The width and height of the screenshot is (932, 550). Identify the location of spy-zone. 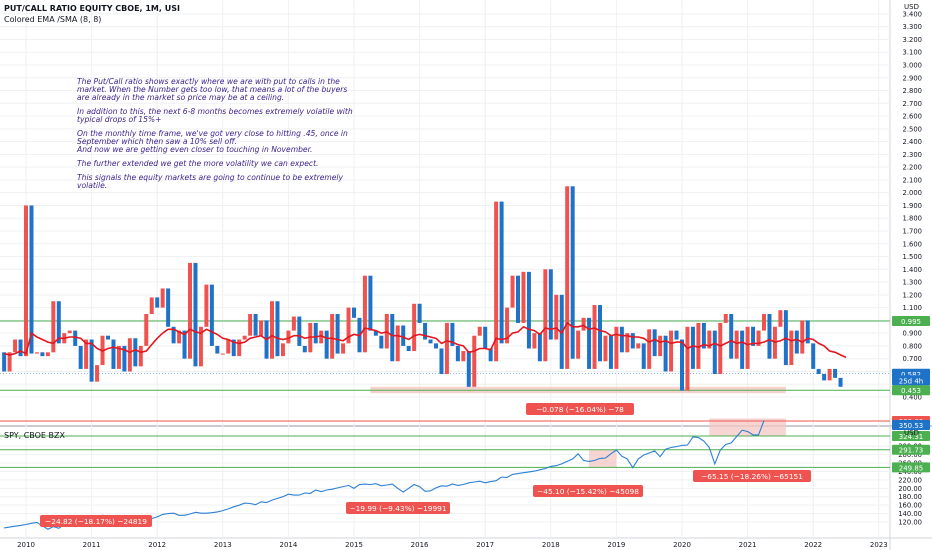
(747, 427).